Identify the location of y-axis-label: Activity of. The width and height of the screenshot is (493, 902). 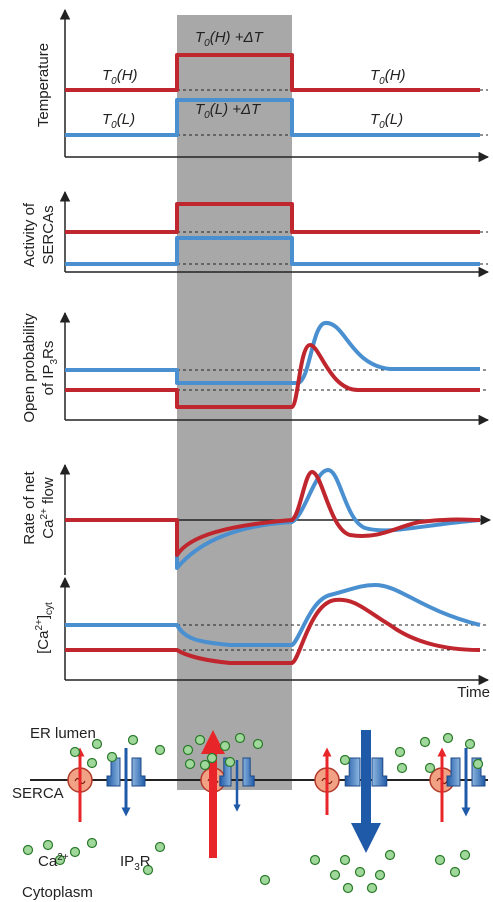
(29, 234).